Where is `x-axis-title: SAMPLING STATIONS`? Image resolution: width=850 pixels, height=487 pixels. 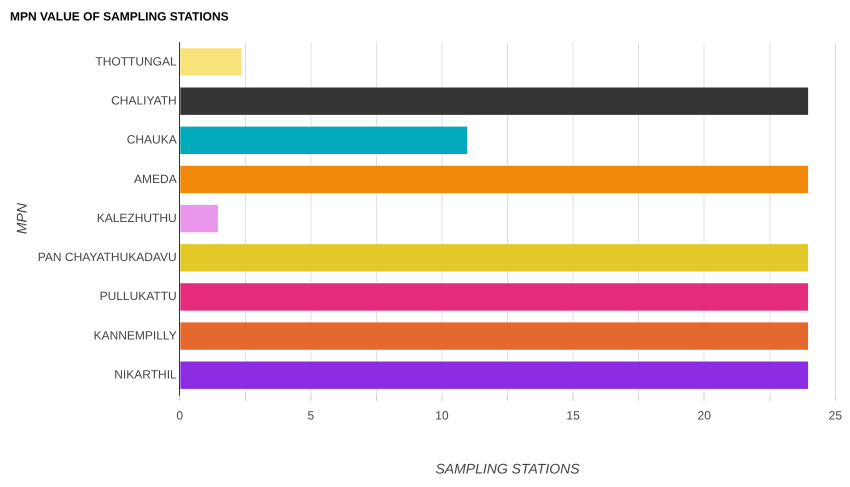 x-axis-title: SAMPLING STATIONS is located at coordinates (507, 468).